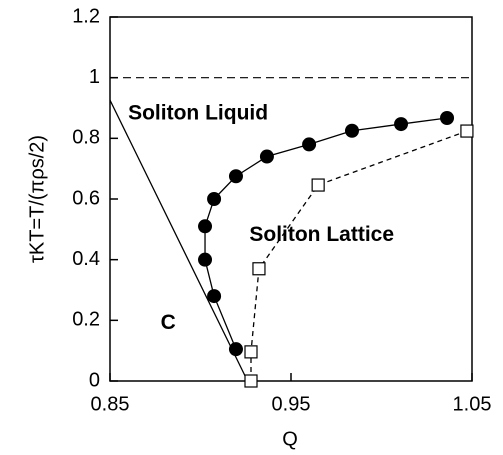  What do you see at coordinates (94, 77) in the screenshot?
I see `y-tick-label: 1` at bounding box center [94, 77].